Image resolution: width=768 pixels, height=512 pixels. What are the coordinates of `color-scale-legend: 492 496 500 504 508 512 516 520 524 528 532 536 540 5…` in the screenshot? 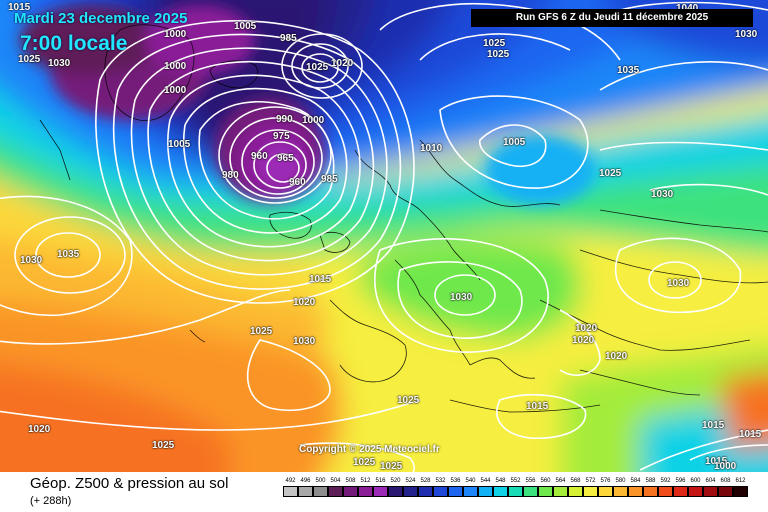 It's located at (515, 487).